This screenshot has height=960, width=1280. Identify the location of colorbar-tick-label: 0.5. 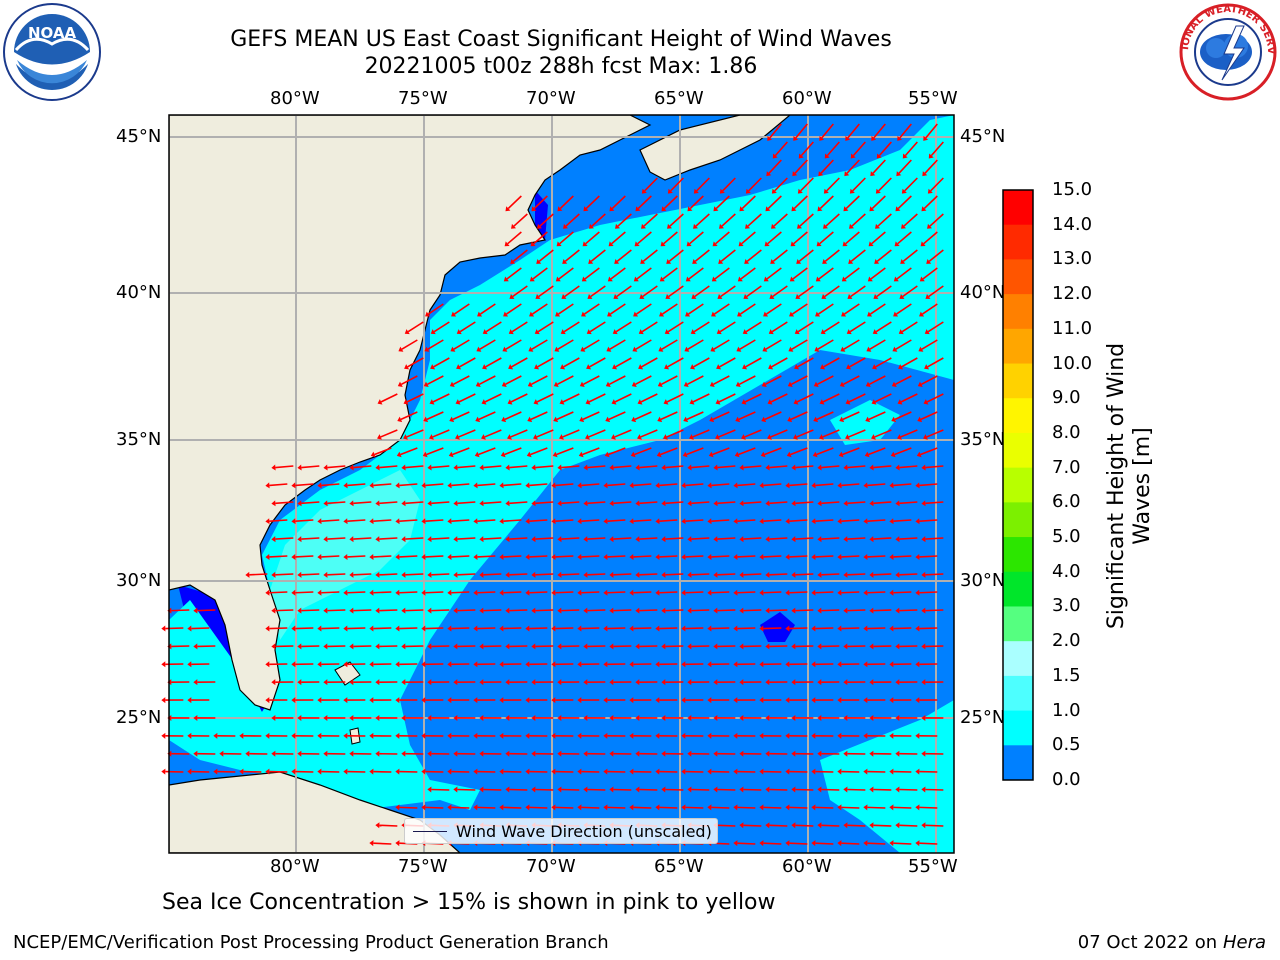
(1066, 745).